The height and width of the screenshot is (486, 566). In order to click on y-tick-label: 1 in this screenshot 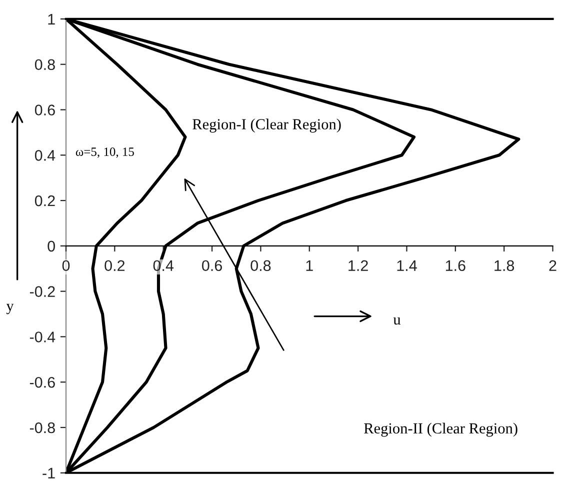, I will do `click(51, 19)`.